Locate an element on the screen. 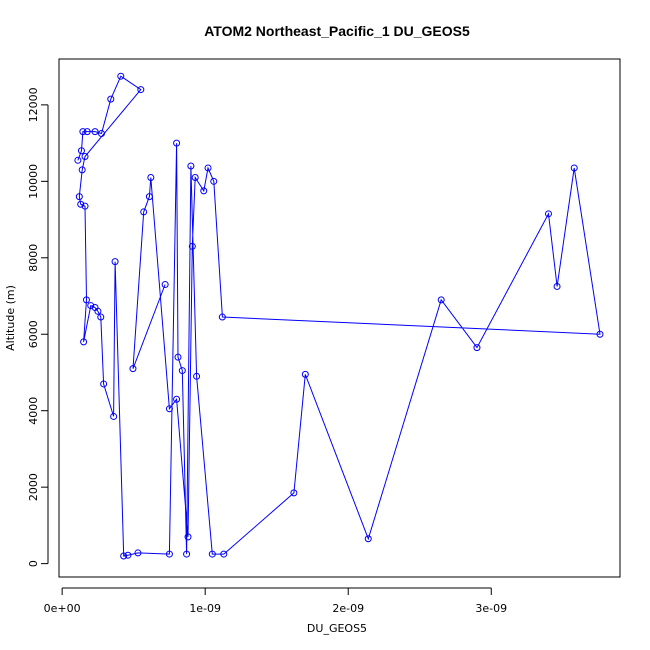 This screenshot has width=650, height=650. y-axis-label: Altitude (m) is located at coordinates (10, 318).